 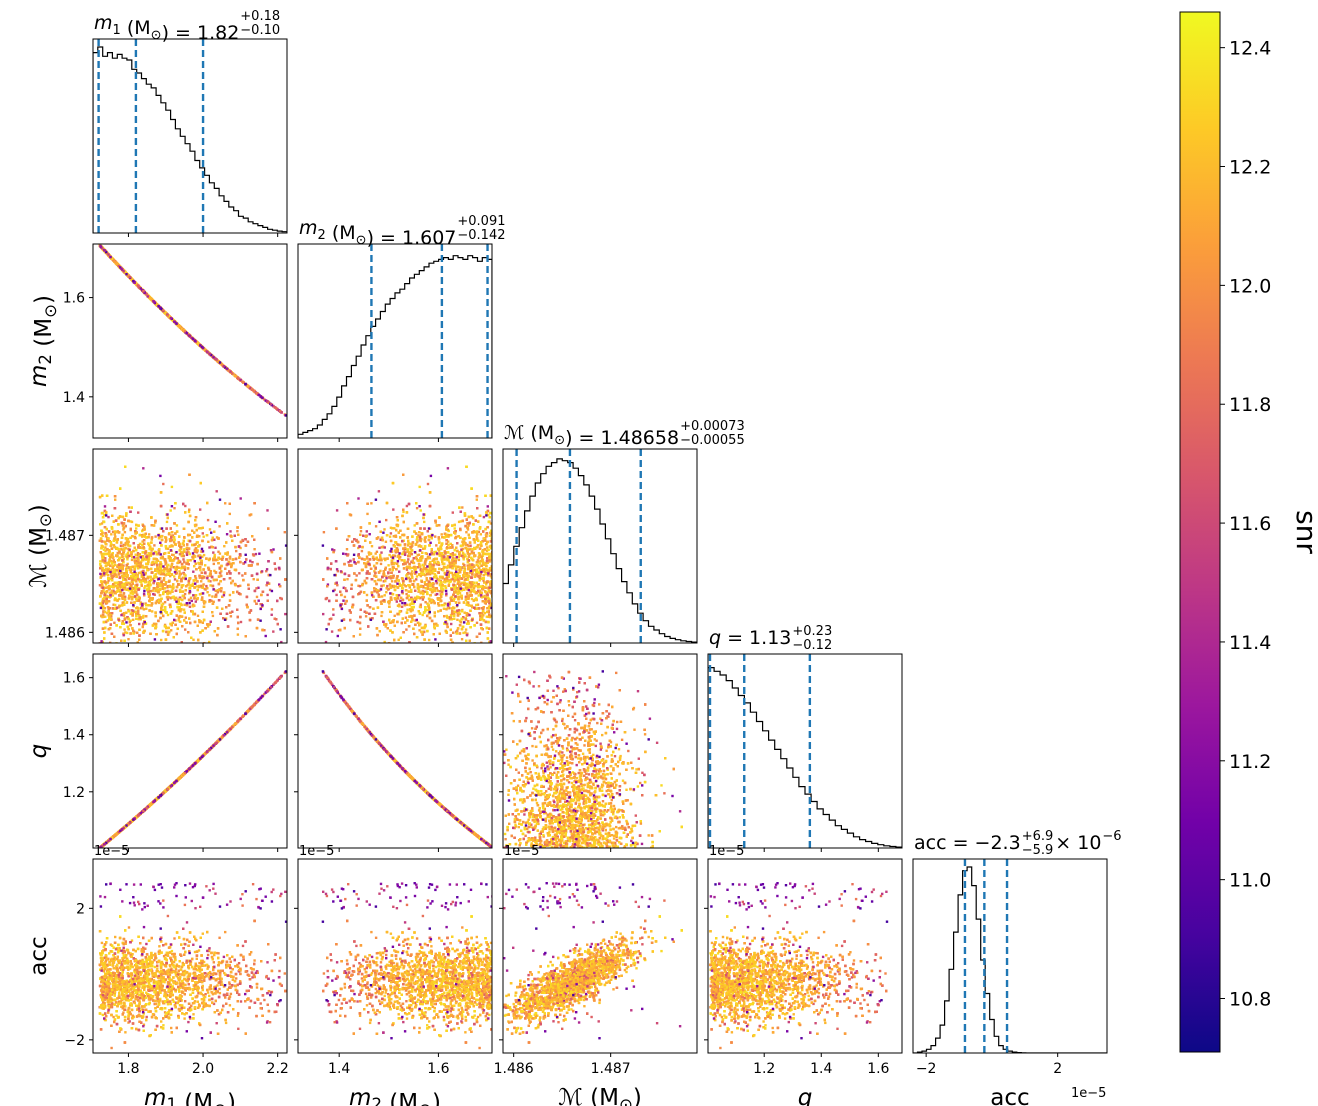 I want to click on scatter-m1-m2, so click(x=192, y=330).